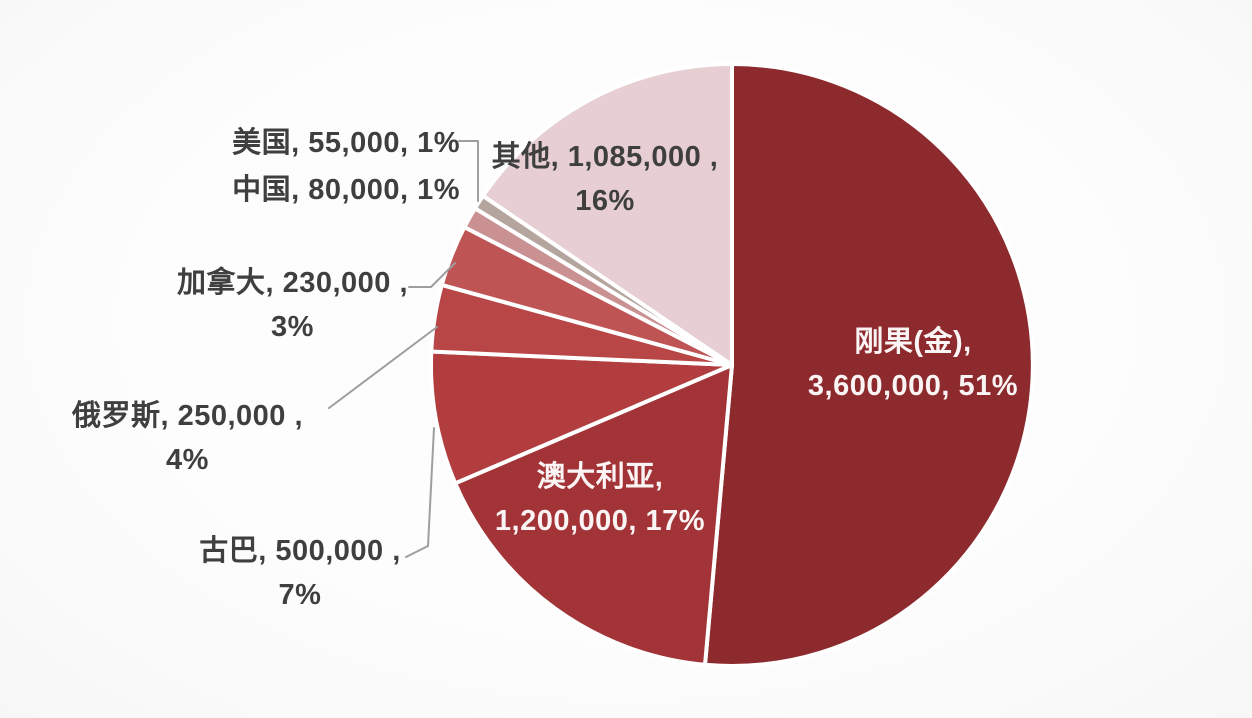  I want to click on slice-label-canada-line1: 加拿大, 230,000 ,, so click(292, 283).